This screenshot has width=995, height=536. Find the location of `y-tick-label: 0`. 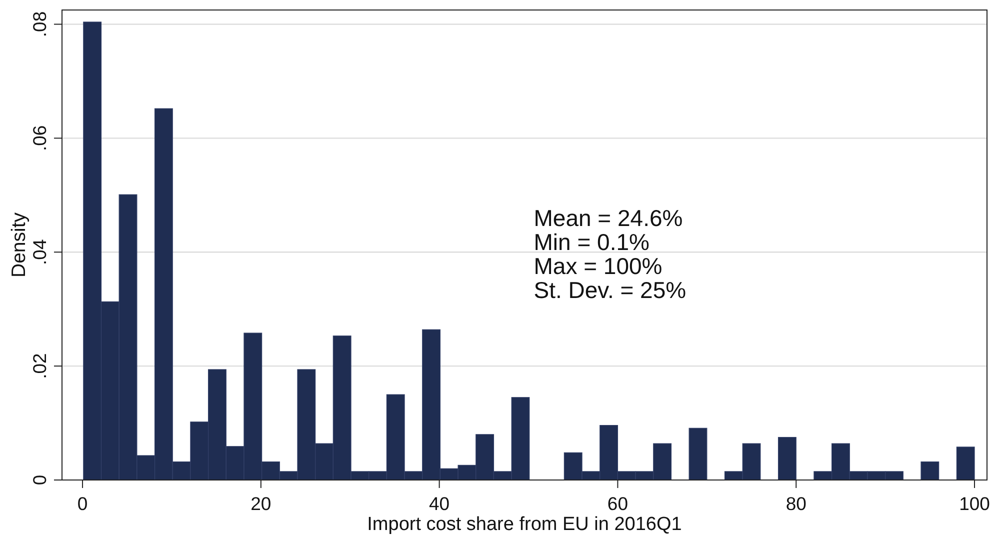

y-tick-label: 0 is located at coordinates (39, 480).